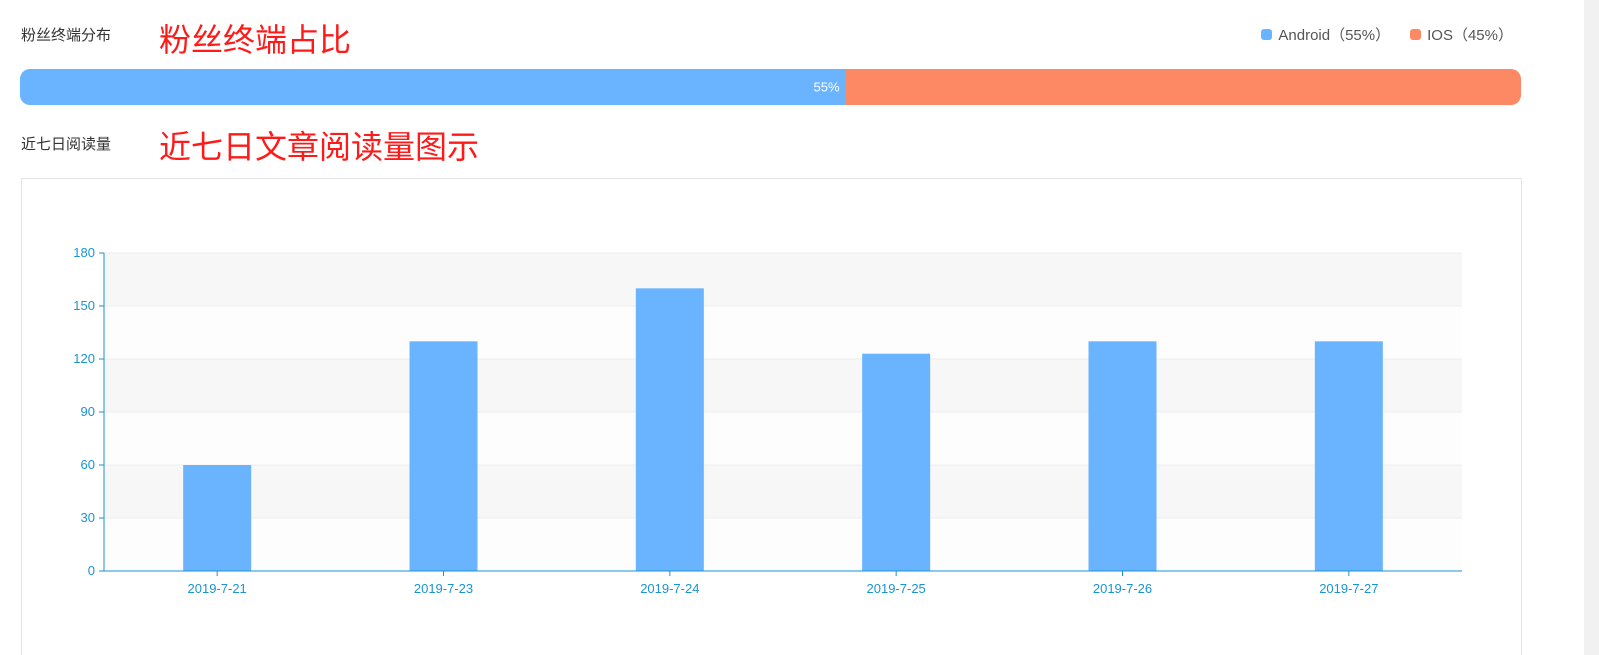 The height and width of the screenshot is (655, 1599). I want to click on y-tick-label: 120, so click(84, 358).